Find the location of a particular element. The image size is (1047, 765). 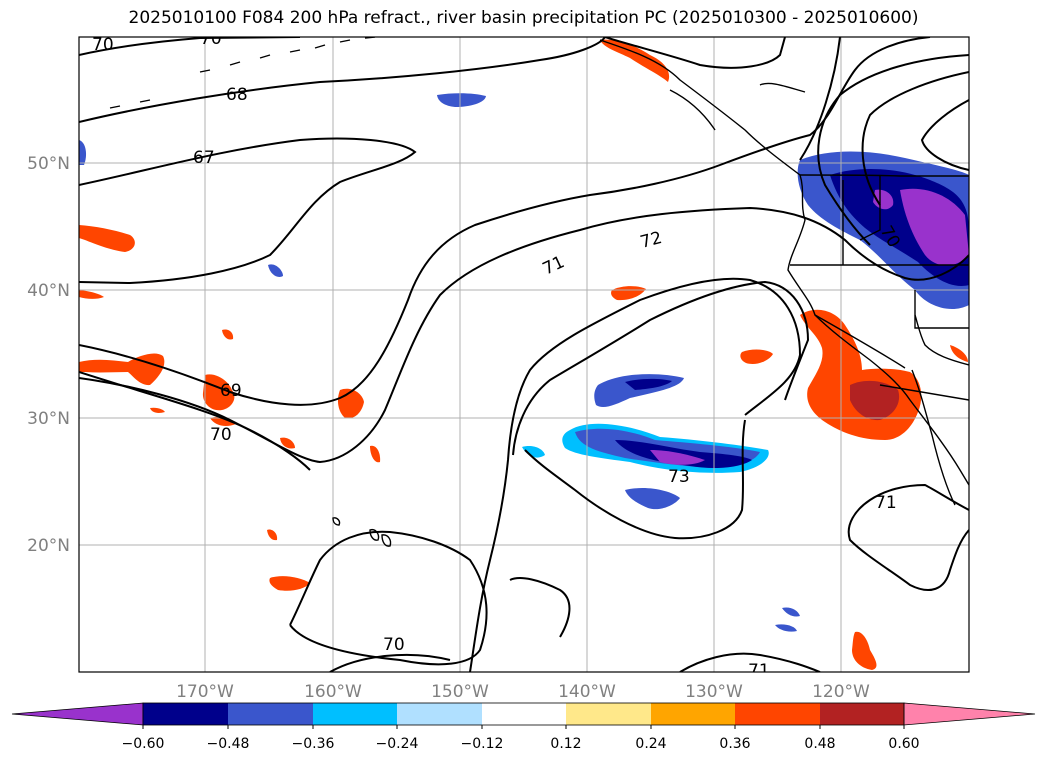

latitude-label: 20°N is located at coordinates (48, 546).